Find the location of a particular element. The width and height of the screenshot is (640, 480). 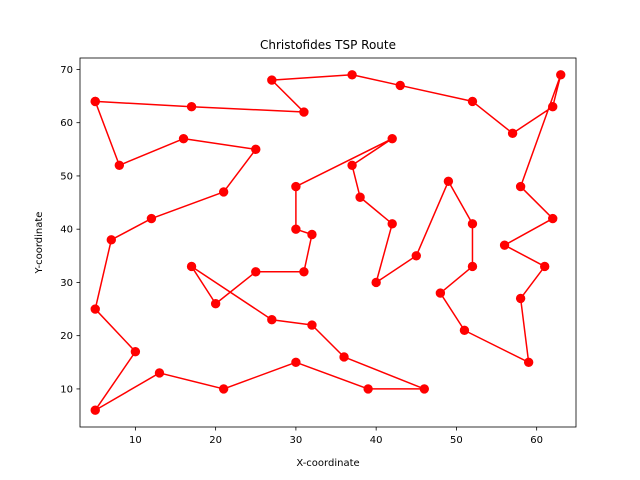

x-tick-label: 10 is located at coordinates (135, 440).